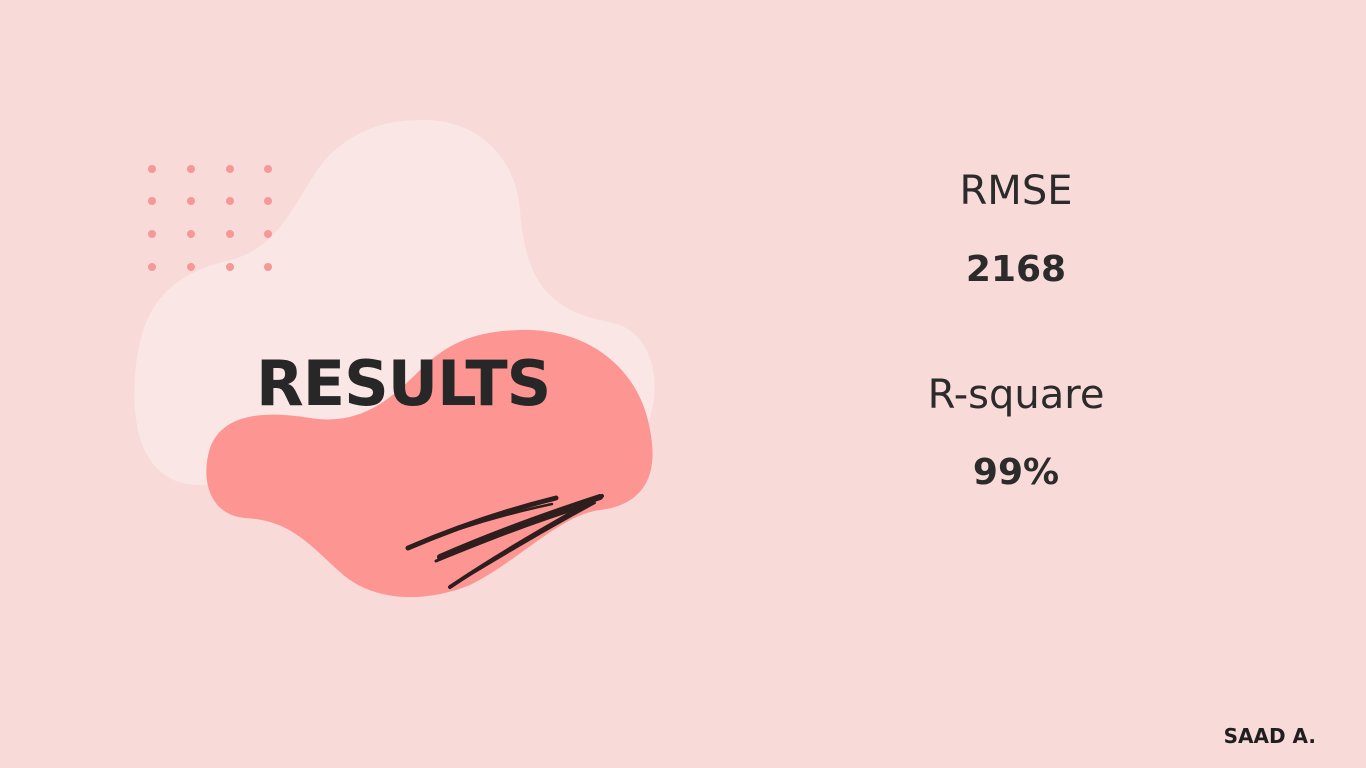  I want to click on metric-value-rmse: 2168, so click(1016, 269).